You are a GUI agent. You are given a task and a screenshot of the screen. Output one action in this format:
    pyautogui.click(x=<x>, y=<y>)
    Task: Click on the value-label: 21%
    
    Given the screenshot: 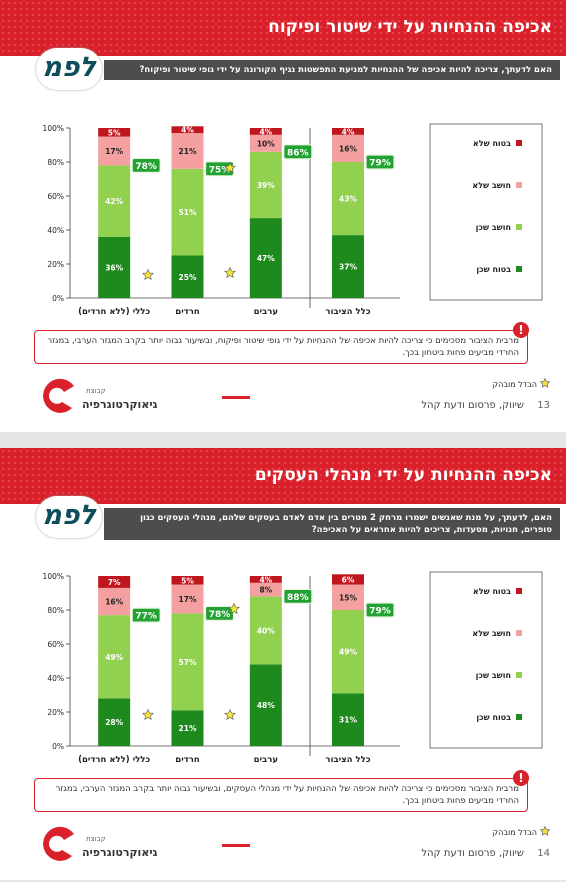 What is the action you would take?
    pyautogui.click(x=188, y=151)
    